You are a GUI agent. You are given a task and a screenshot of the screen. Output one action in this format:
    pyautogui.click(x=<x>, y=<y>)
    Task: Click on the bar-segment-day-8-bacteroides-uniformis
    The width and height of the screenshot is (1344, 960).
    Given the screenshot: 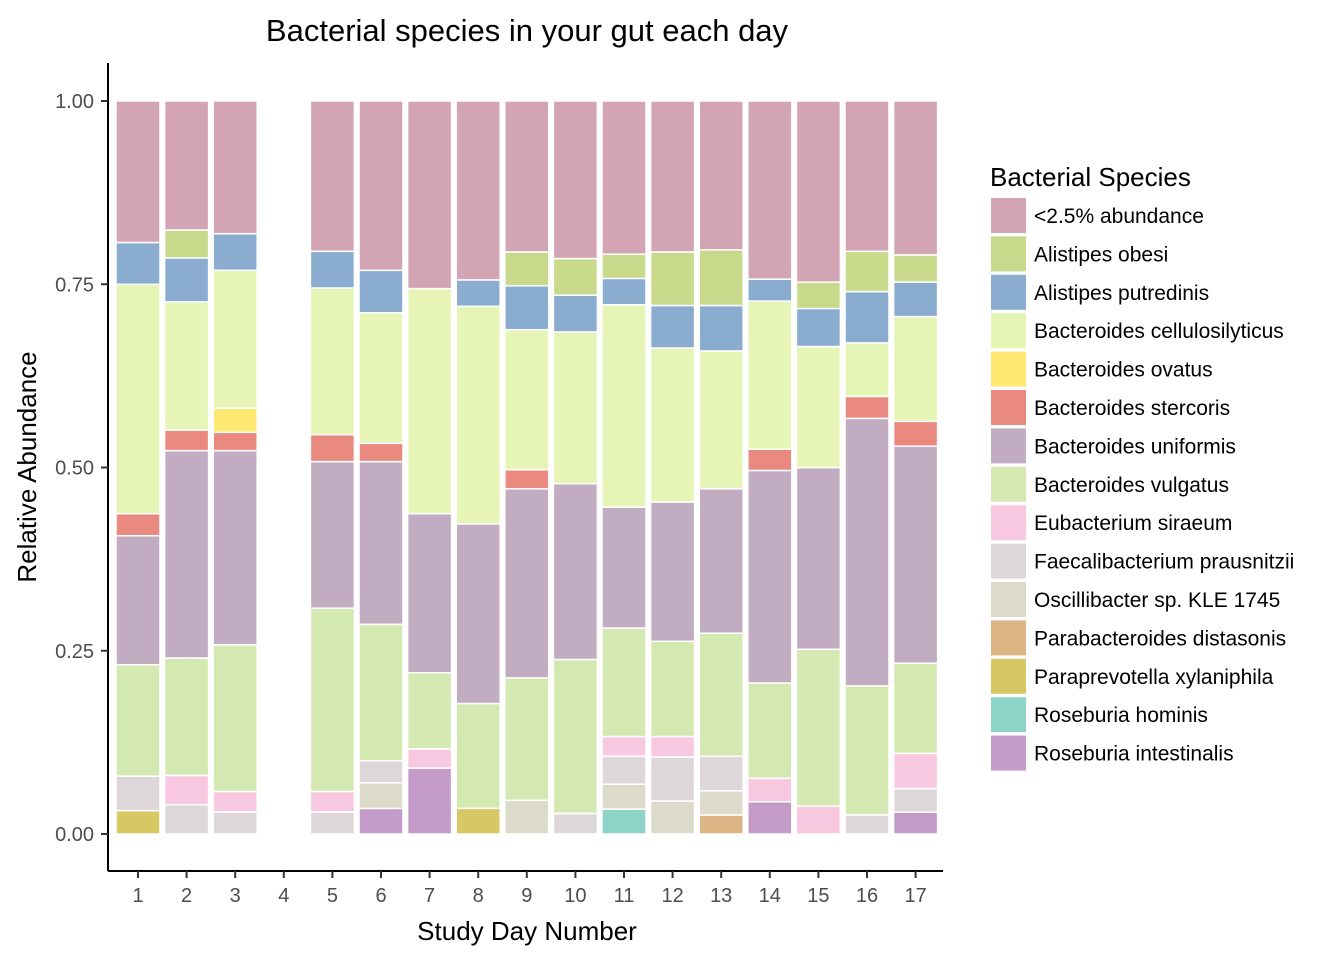 What is the action you would take?
    pyautogui.click(x=478, y=614)
    